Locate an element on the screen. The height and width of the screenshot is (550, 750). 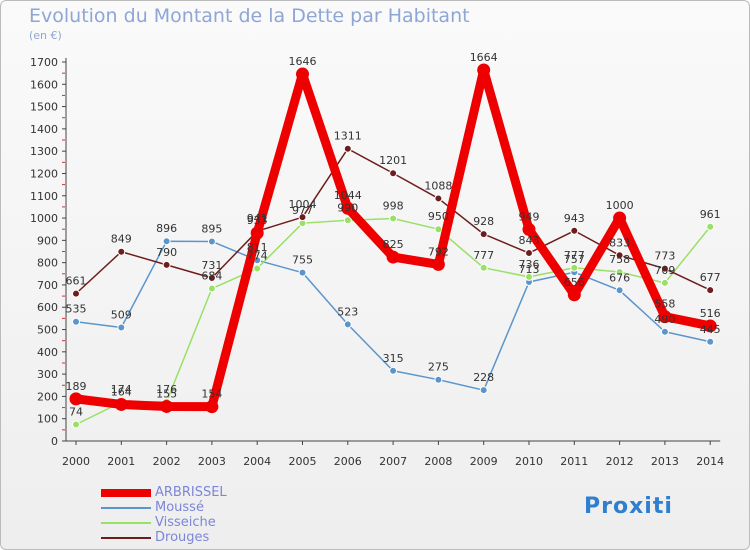
data-label: 713 is located at coordinates (529, 269).